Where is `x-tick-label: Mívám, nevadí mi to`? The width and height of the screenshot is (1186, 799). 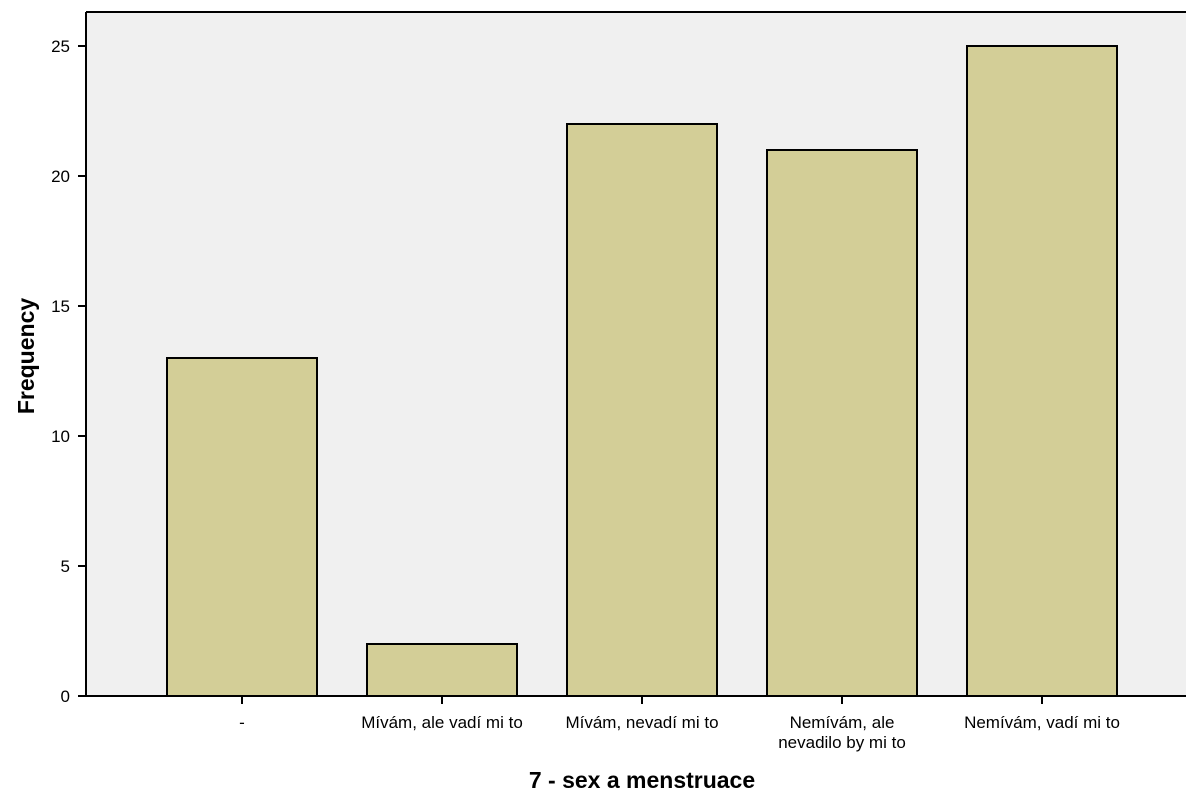 x-tick-label: Mívám, nevadí mi to is located at coordinates (641, 722).